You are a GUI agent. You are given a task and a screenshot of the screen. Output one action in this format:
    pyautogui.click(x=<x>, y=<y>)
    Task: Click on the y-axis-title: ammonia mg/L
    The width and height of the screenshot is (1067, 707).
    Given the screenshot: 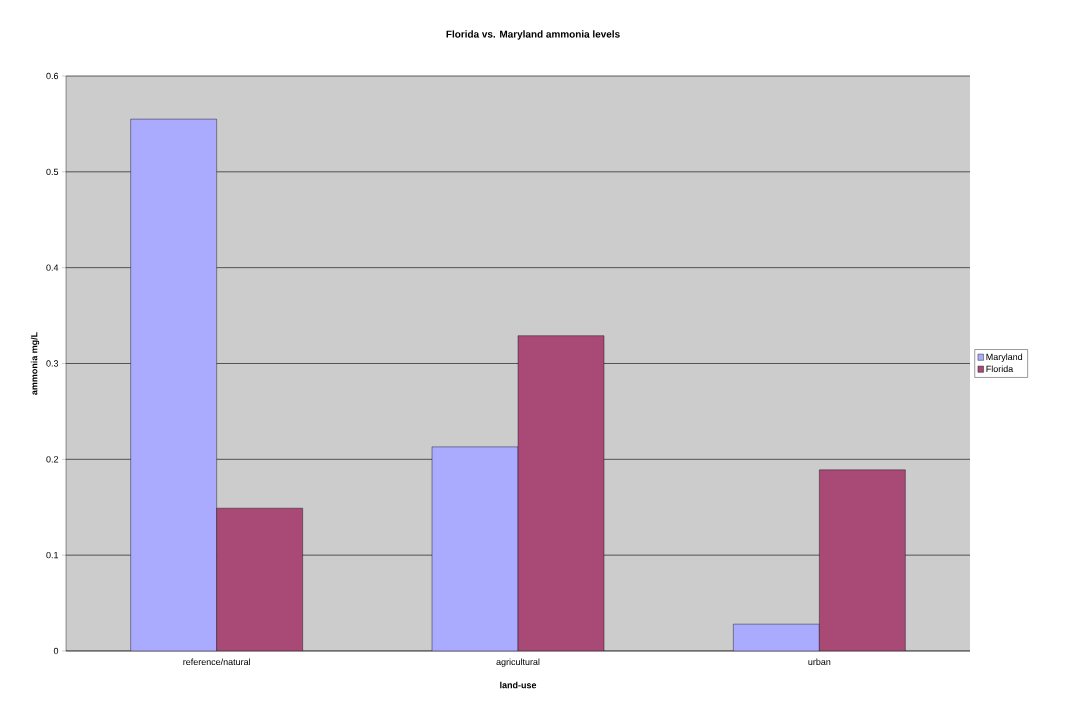 What is the action you would take?
    pyautogui.click(x=35, y=363)
    